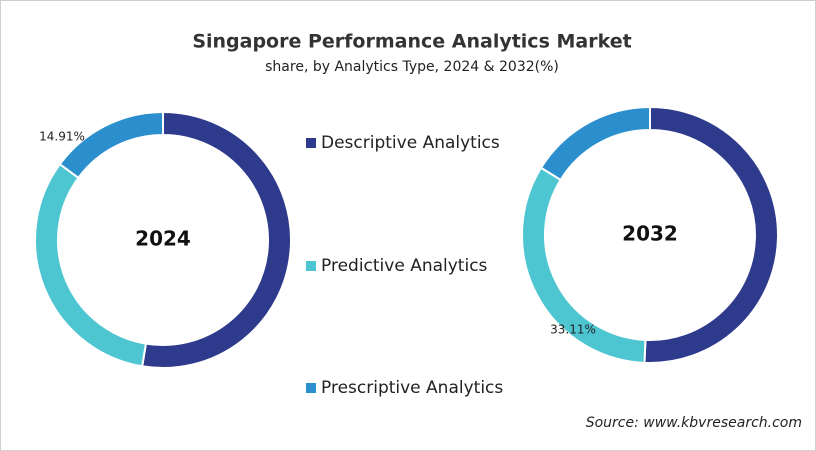 The height and width of the screenshot is (451, 816). Describe the element at coordinates (411, 42) in the screenshot. I see `chart-title: Singapore Performance Analytics Market` at that location.